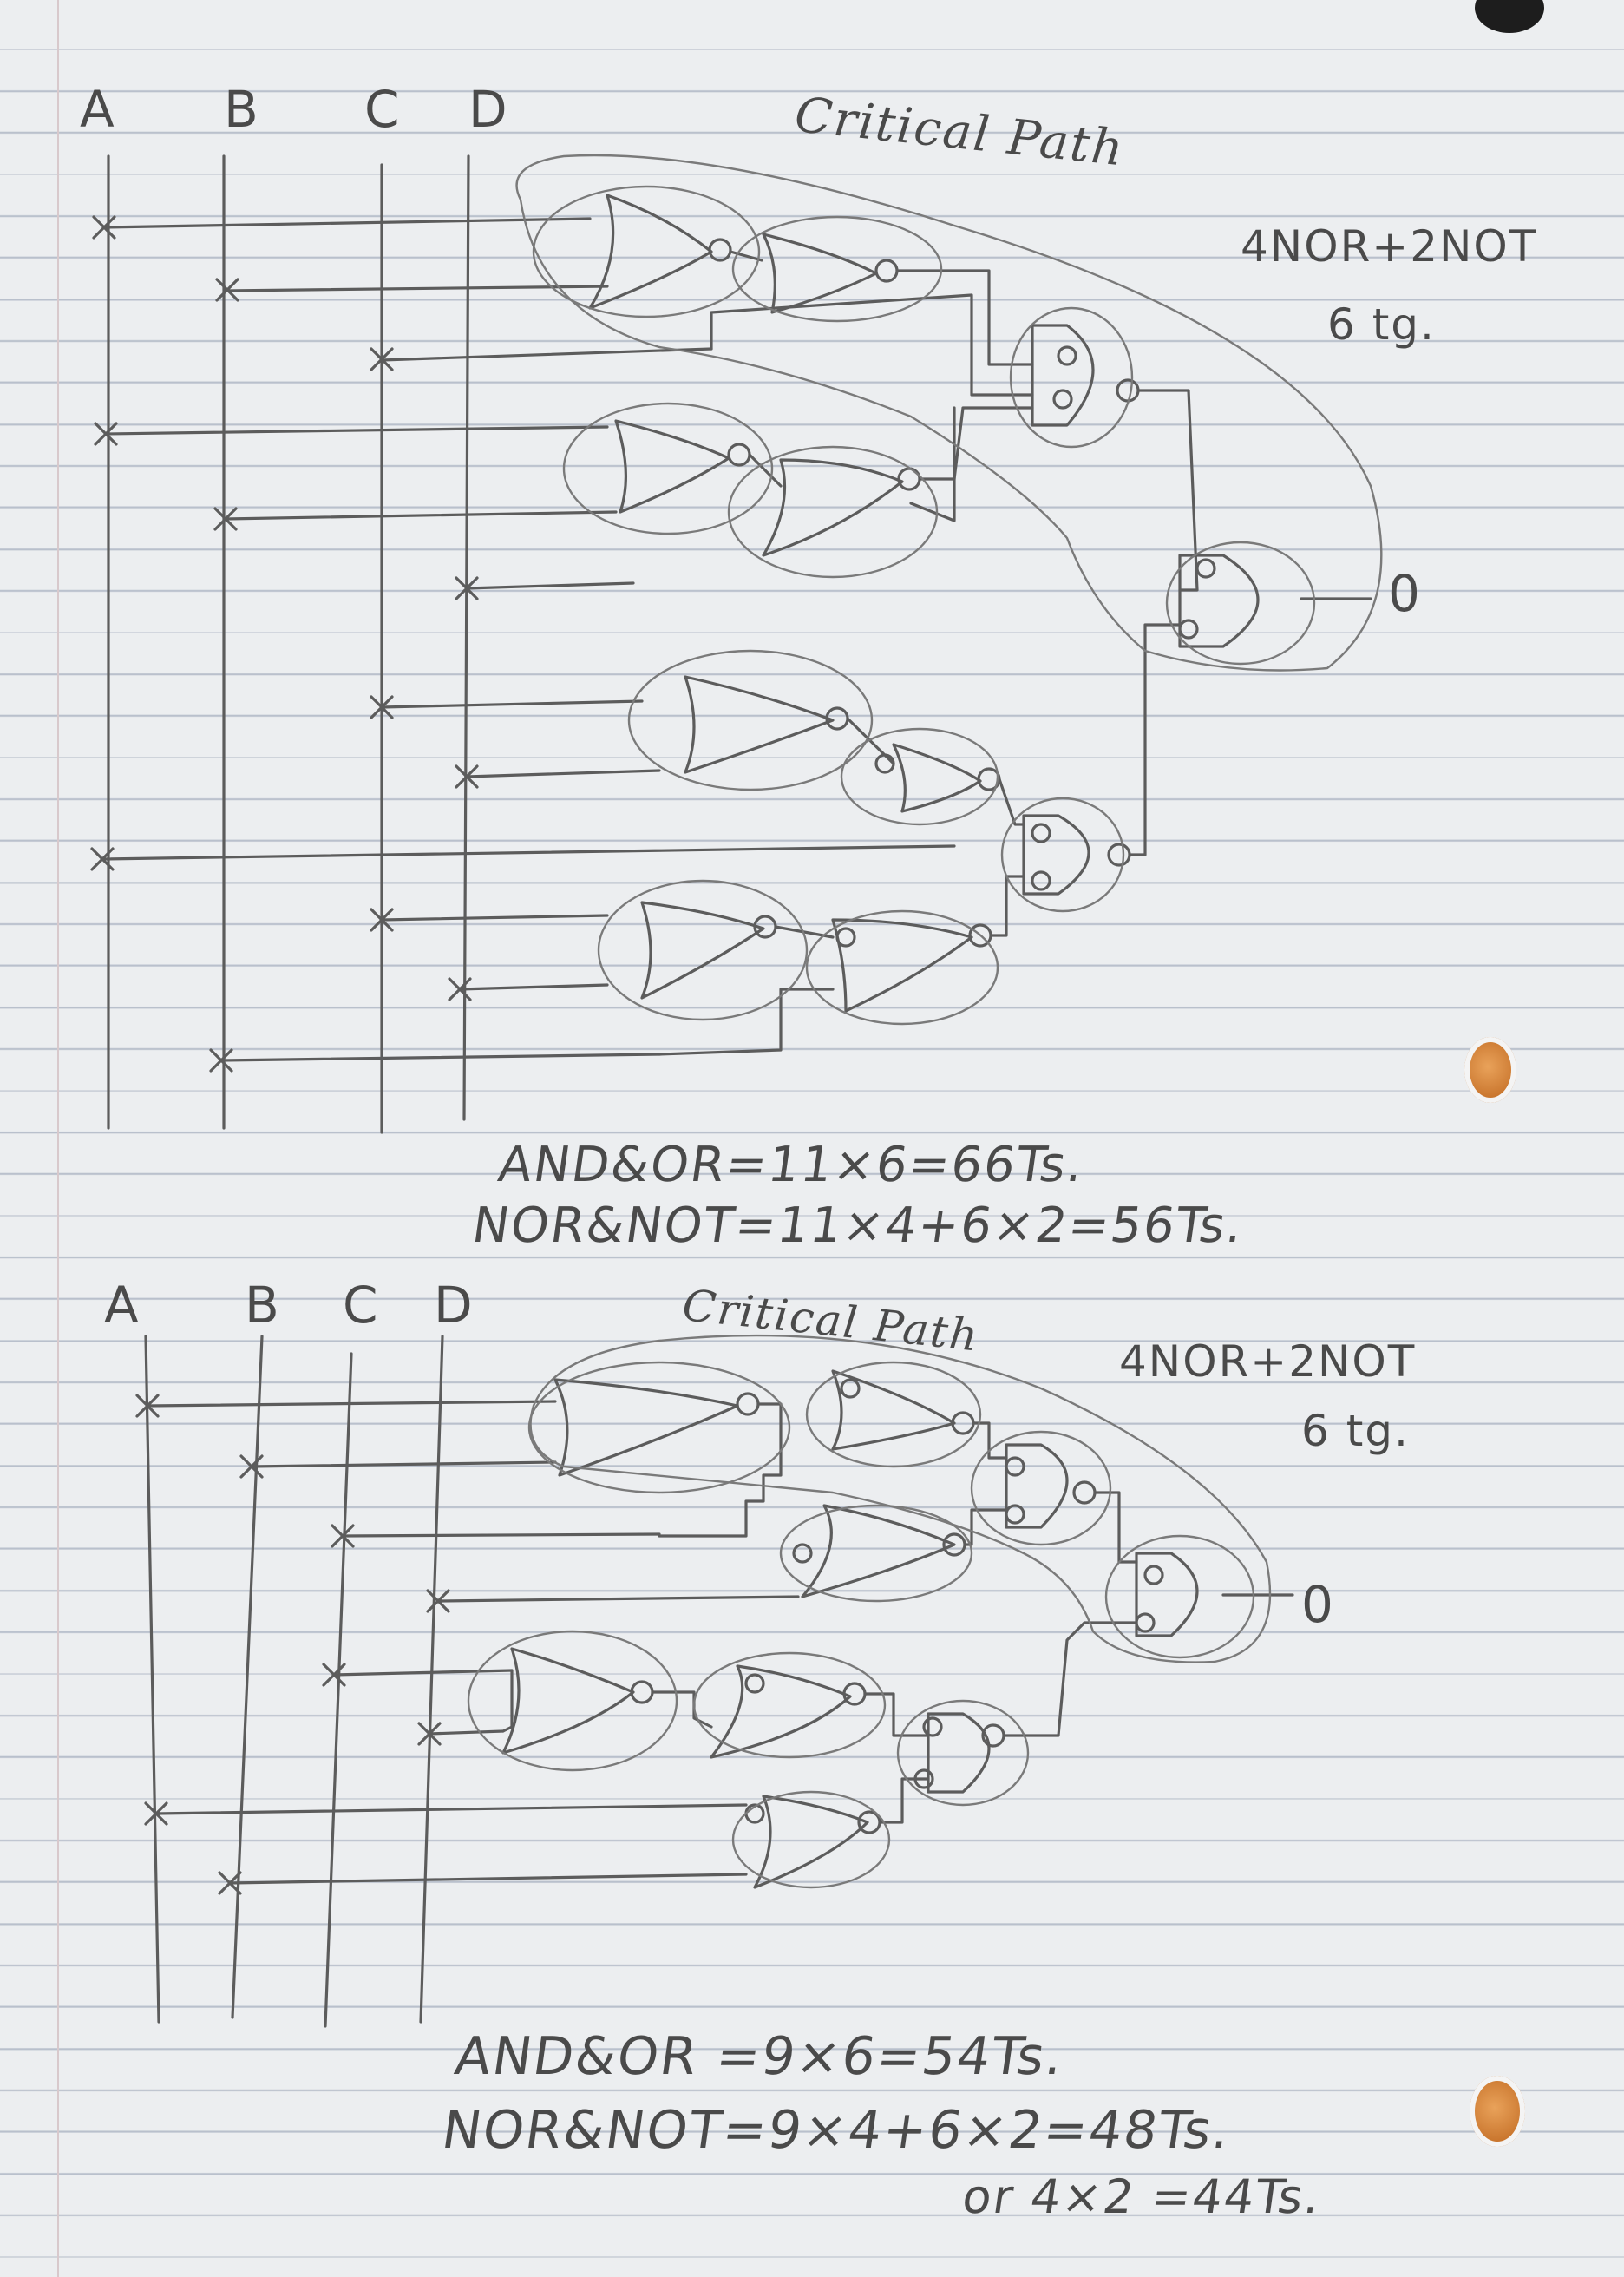  Describe the element at coordinates (1268, 1361) in the screenshot. I see `gate-count-label-2: 4NOR+2NOT` at that location.